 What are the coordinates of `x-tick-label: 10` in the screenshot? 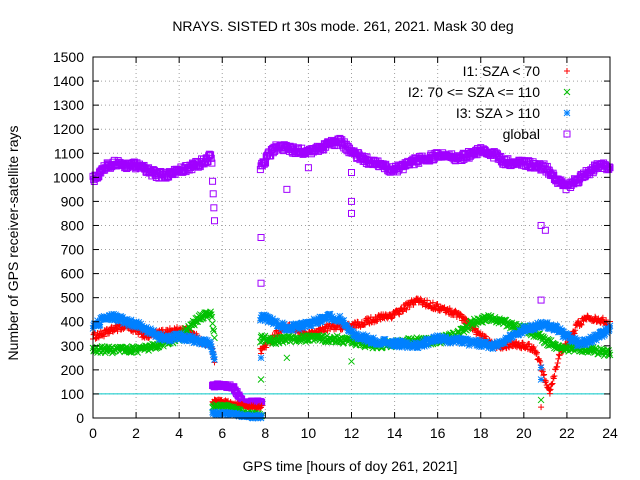 It's located at (309, 433).